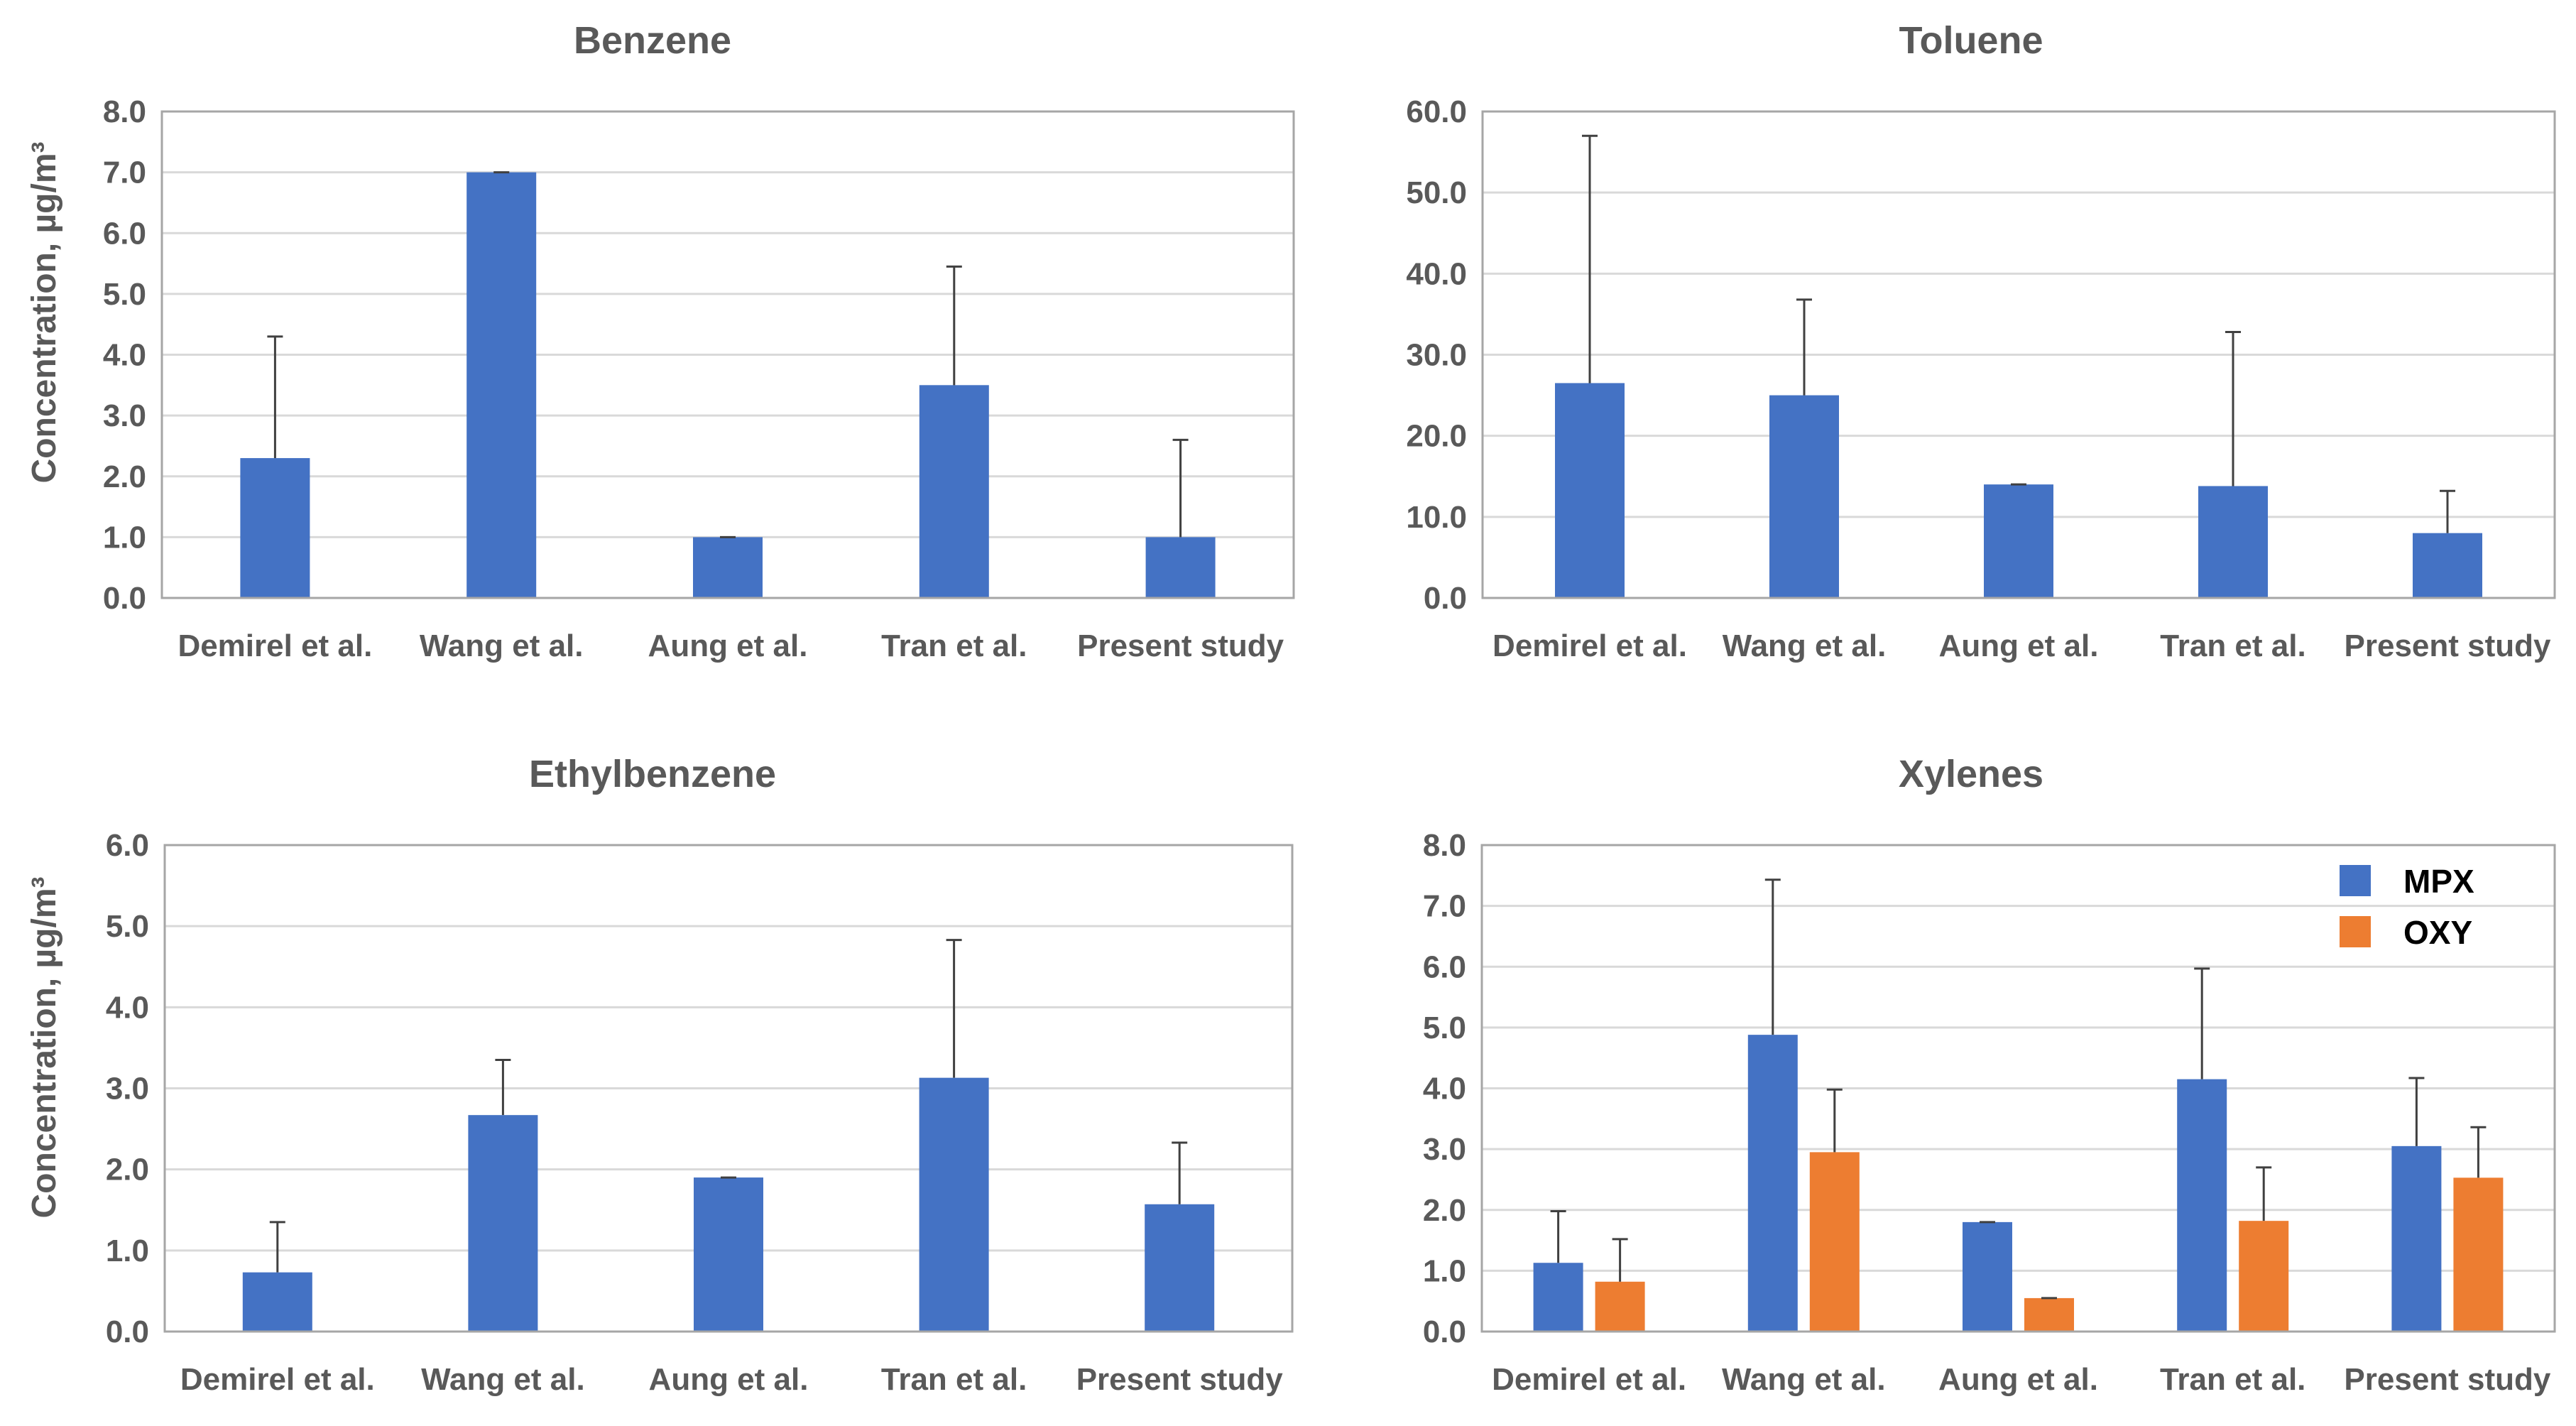  Describe the element at coordinates (1436, 437) in the screenshot. I see `y-tick-label: 20.0` at that location.